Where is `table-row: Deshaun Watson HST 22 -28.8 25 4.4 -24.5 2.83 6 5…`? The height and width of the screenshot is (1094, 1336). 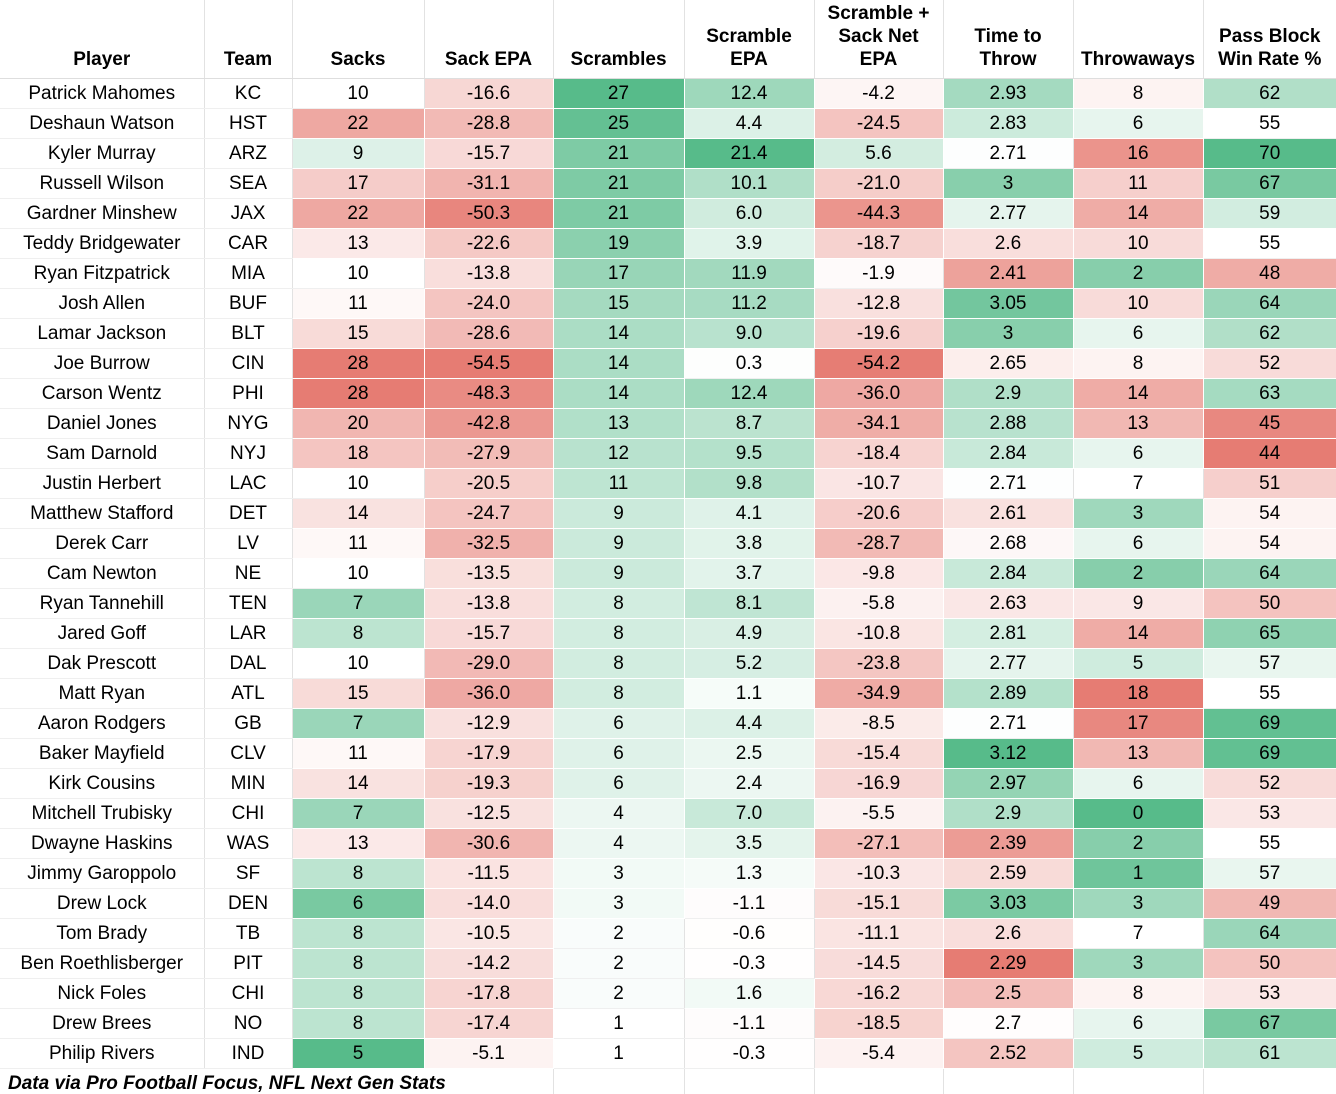 table-row: Deshaun Watson HST 22 -28.8 25 4.4 -24.5 2.83 6 5… is located at coordinates (668, 123).